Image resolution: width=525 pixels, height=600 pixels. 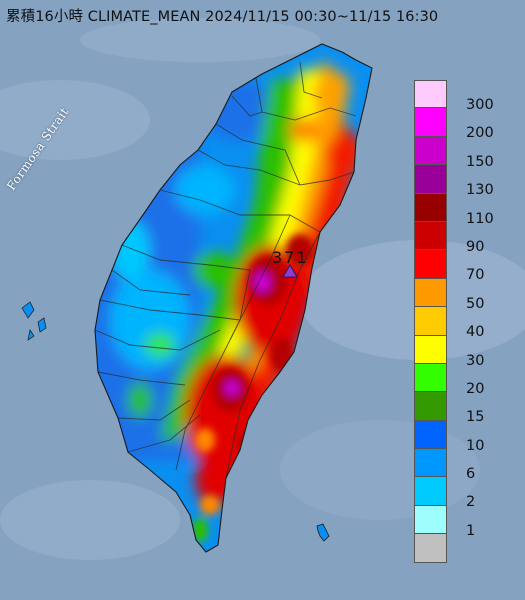 I want to click on legend-row: 10, so click(x=464, y=437).